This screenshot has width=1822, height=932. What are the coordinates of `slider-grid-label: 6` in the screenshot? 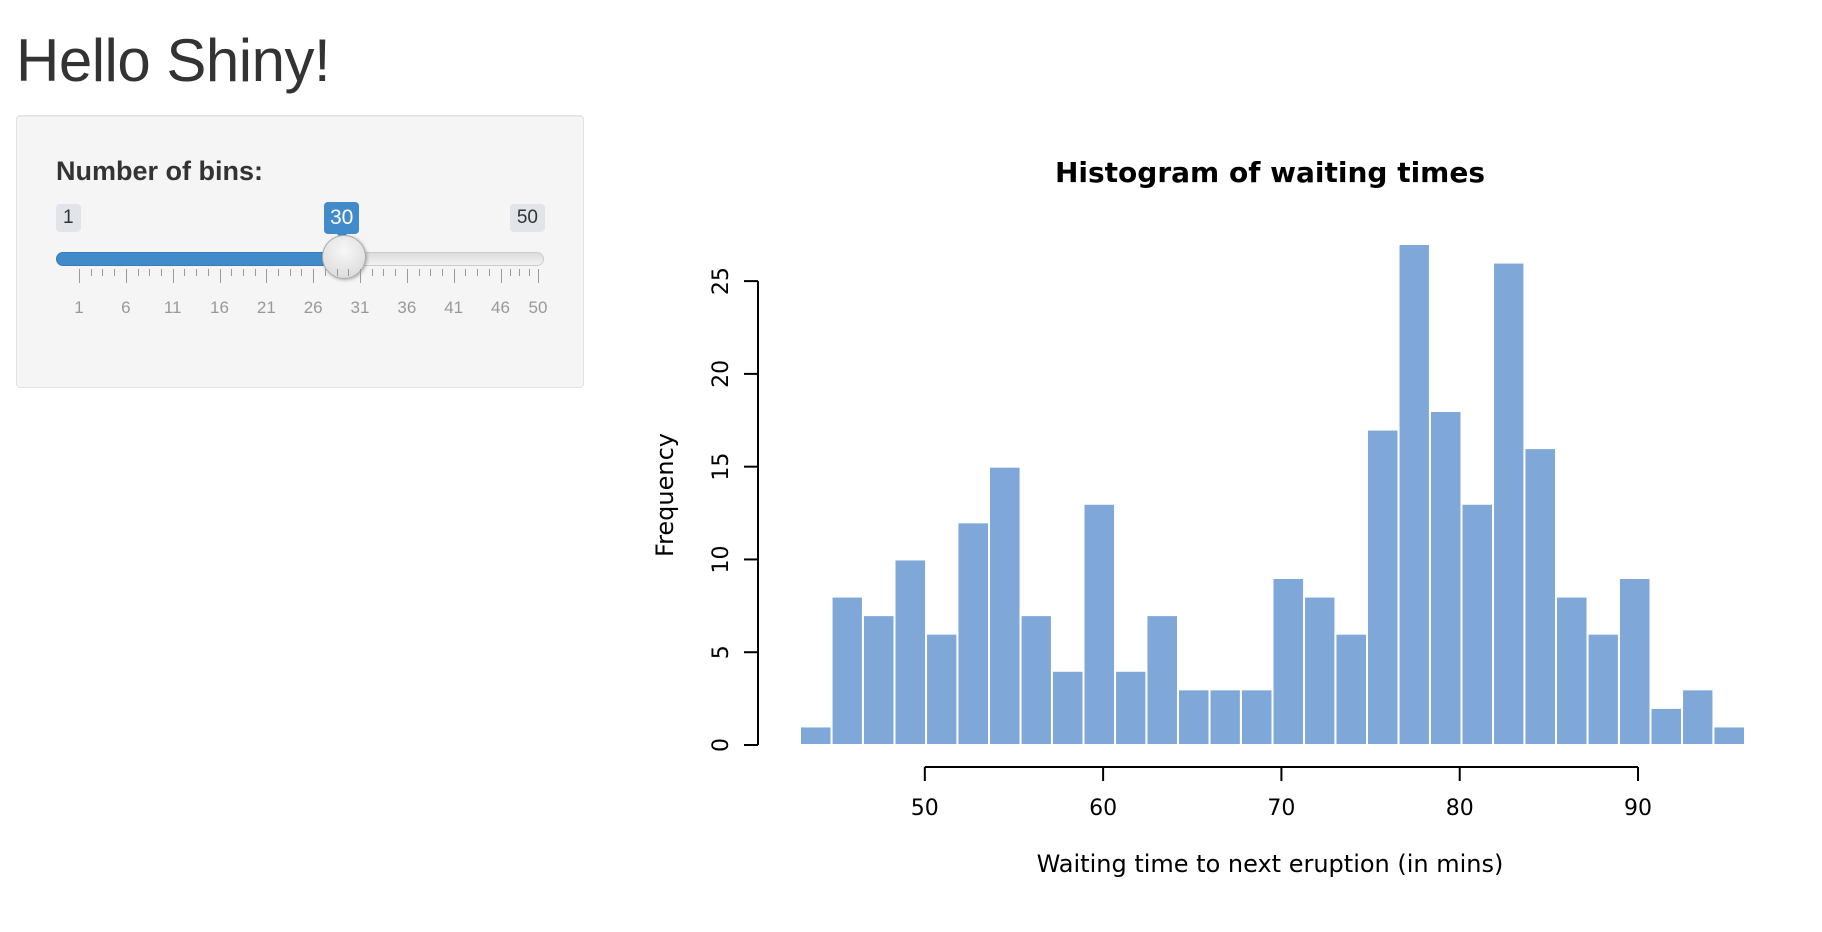 It's located at (126, 307).